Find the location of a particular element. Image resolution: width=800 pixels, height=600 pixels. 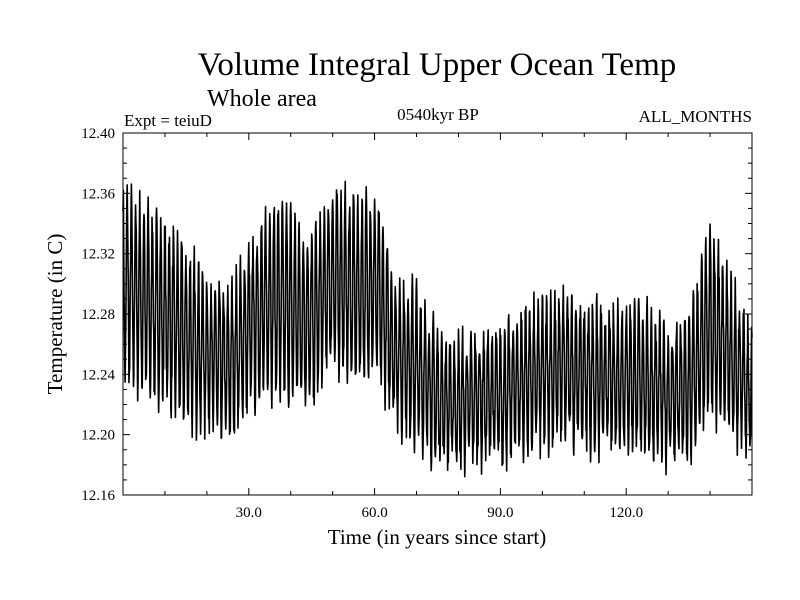

x-tick-label: 30.0 is located at coordinates (249, 513).